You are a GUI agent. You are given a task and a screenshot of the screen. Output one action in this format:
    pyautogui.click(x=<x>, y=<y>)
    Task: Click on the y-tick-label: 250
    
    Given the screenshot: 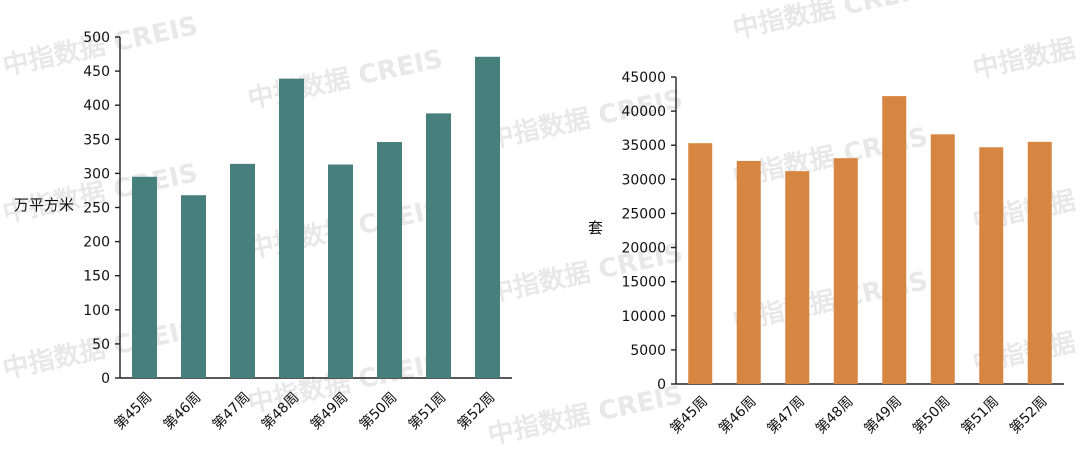 What is the action you would take?
    pyautogui.click(x=96, y=209)
    